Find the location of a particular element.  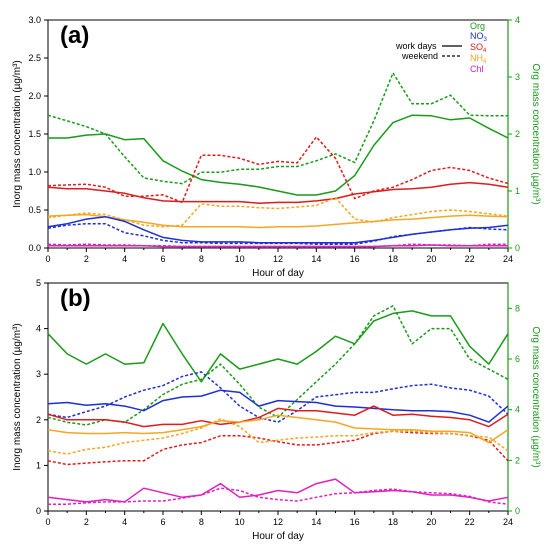

panel-b-series-no3-weekend is located at coordinates (278, 397).